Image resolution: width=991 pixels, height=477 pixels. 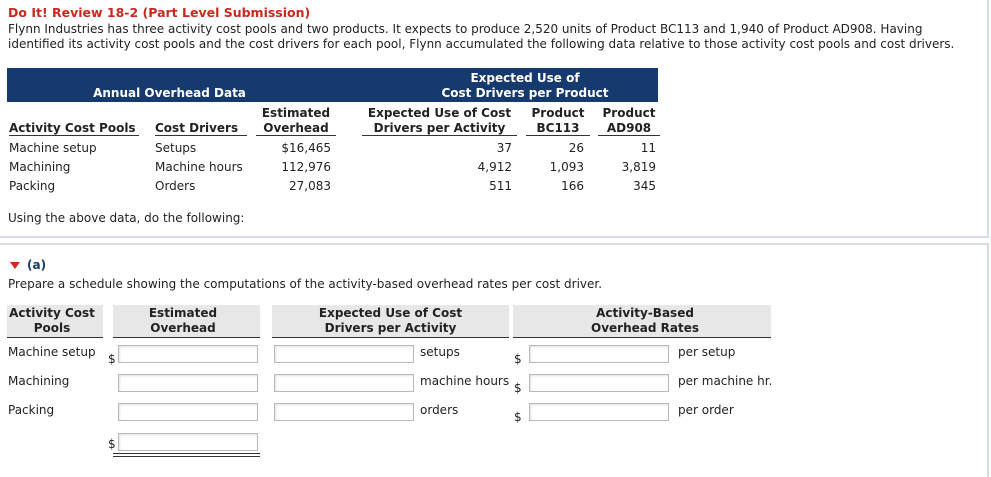 I want to click on rate-input-machine-setup, so click(x=599, y=354).